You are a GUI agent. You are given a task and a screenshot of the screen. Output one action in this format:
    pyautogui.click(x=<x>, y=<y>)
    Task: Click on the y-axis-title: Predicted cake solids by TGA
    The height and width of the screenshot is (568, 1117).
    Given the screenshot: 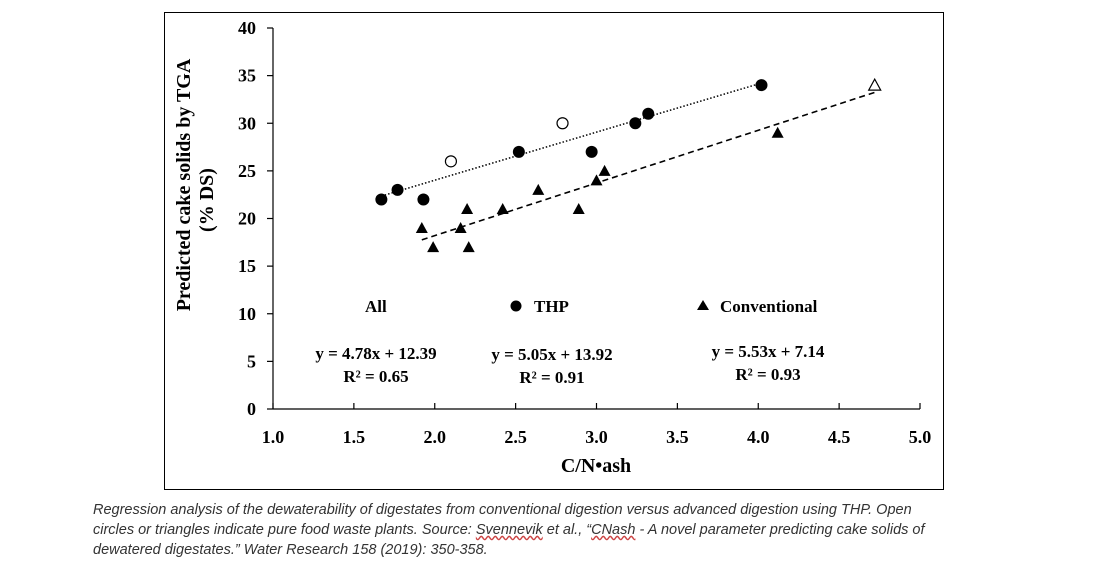 What is the action you would take?
    pyautogui.click(x=184, y=184)
    